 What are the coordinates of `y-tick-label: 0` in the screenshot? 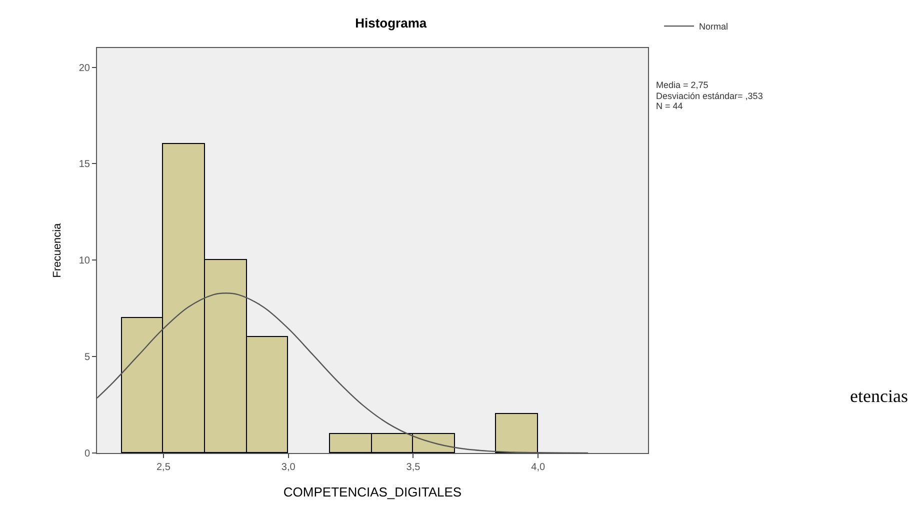 It's located at (87, 454).